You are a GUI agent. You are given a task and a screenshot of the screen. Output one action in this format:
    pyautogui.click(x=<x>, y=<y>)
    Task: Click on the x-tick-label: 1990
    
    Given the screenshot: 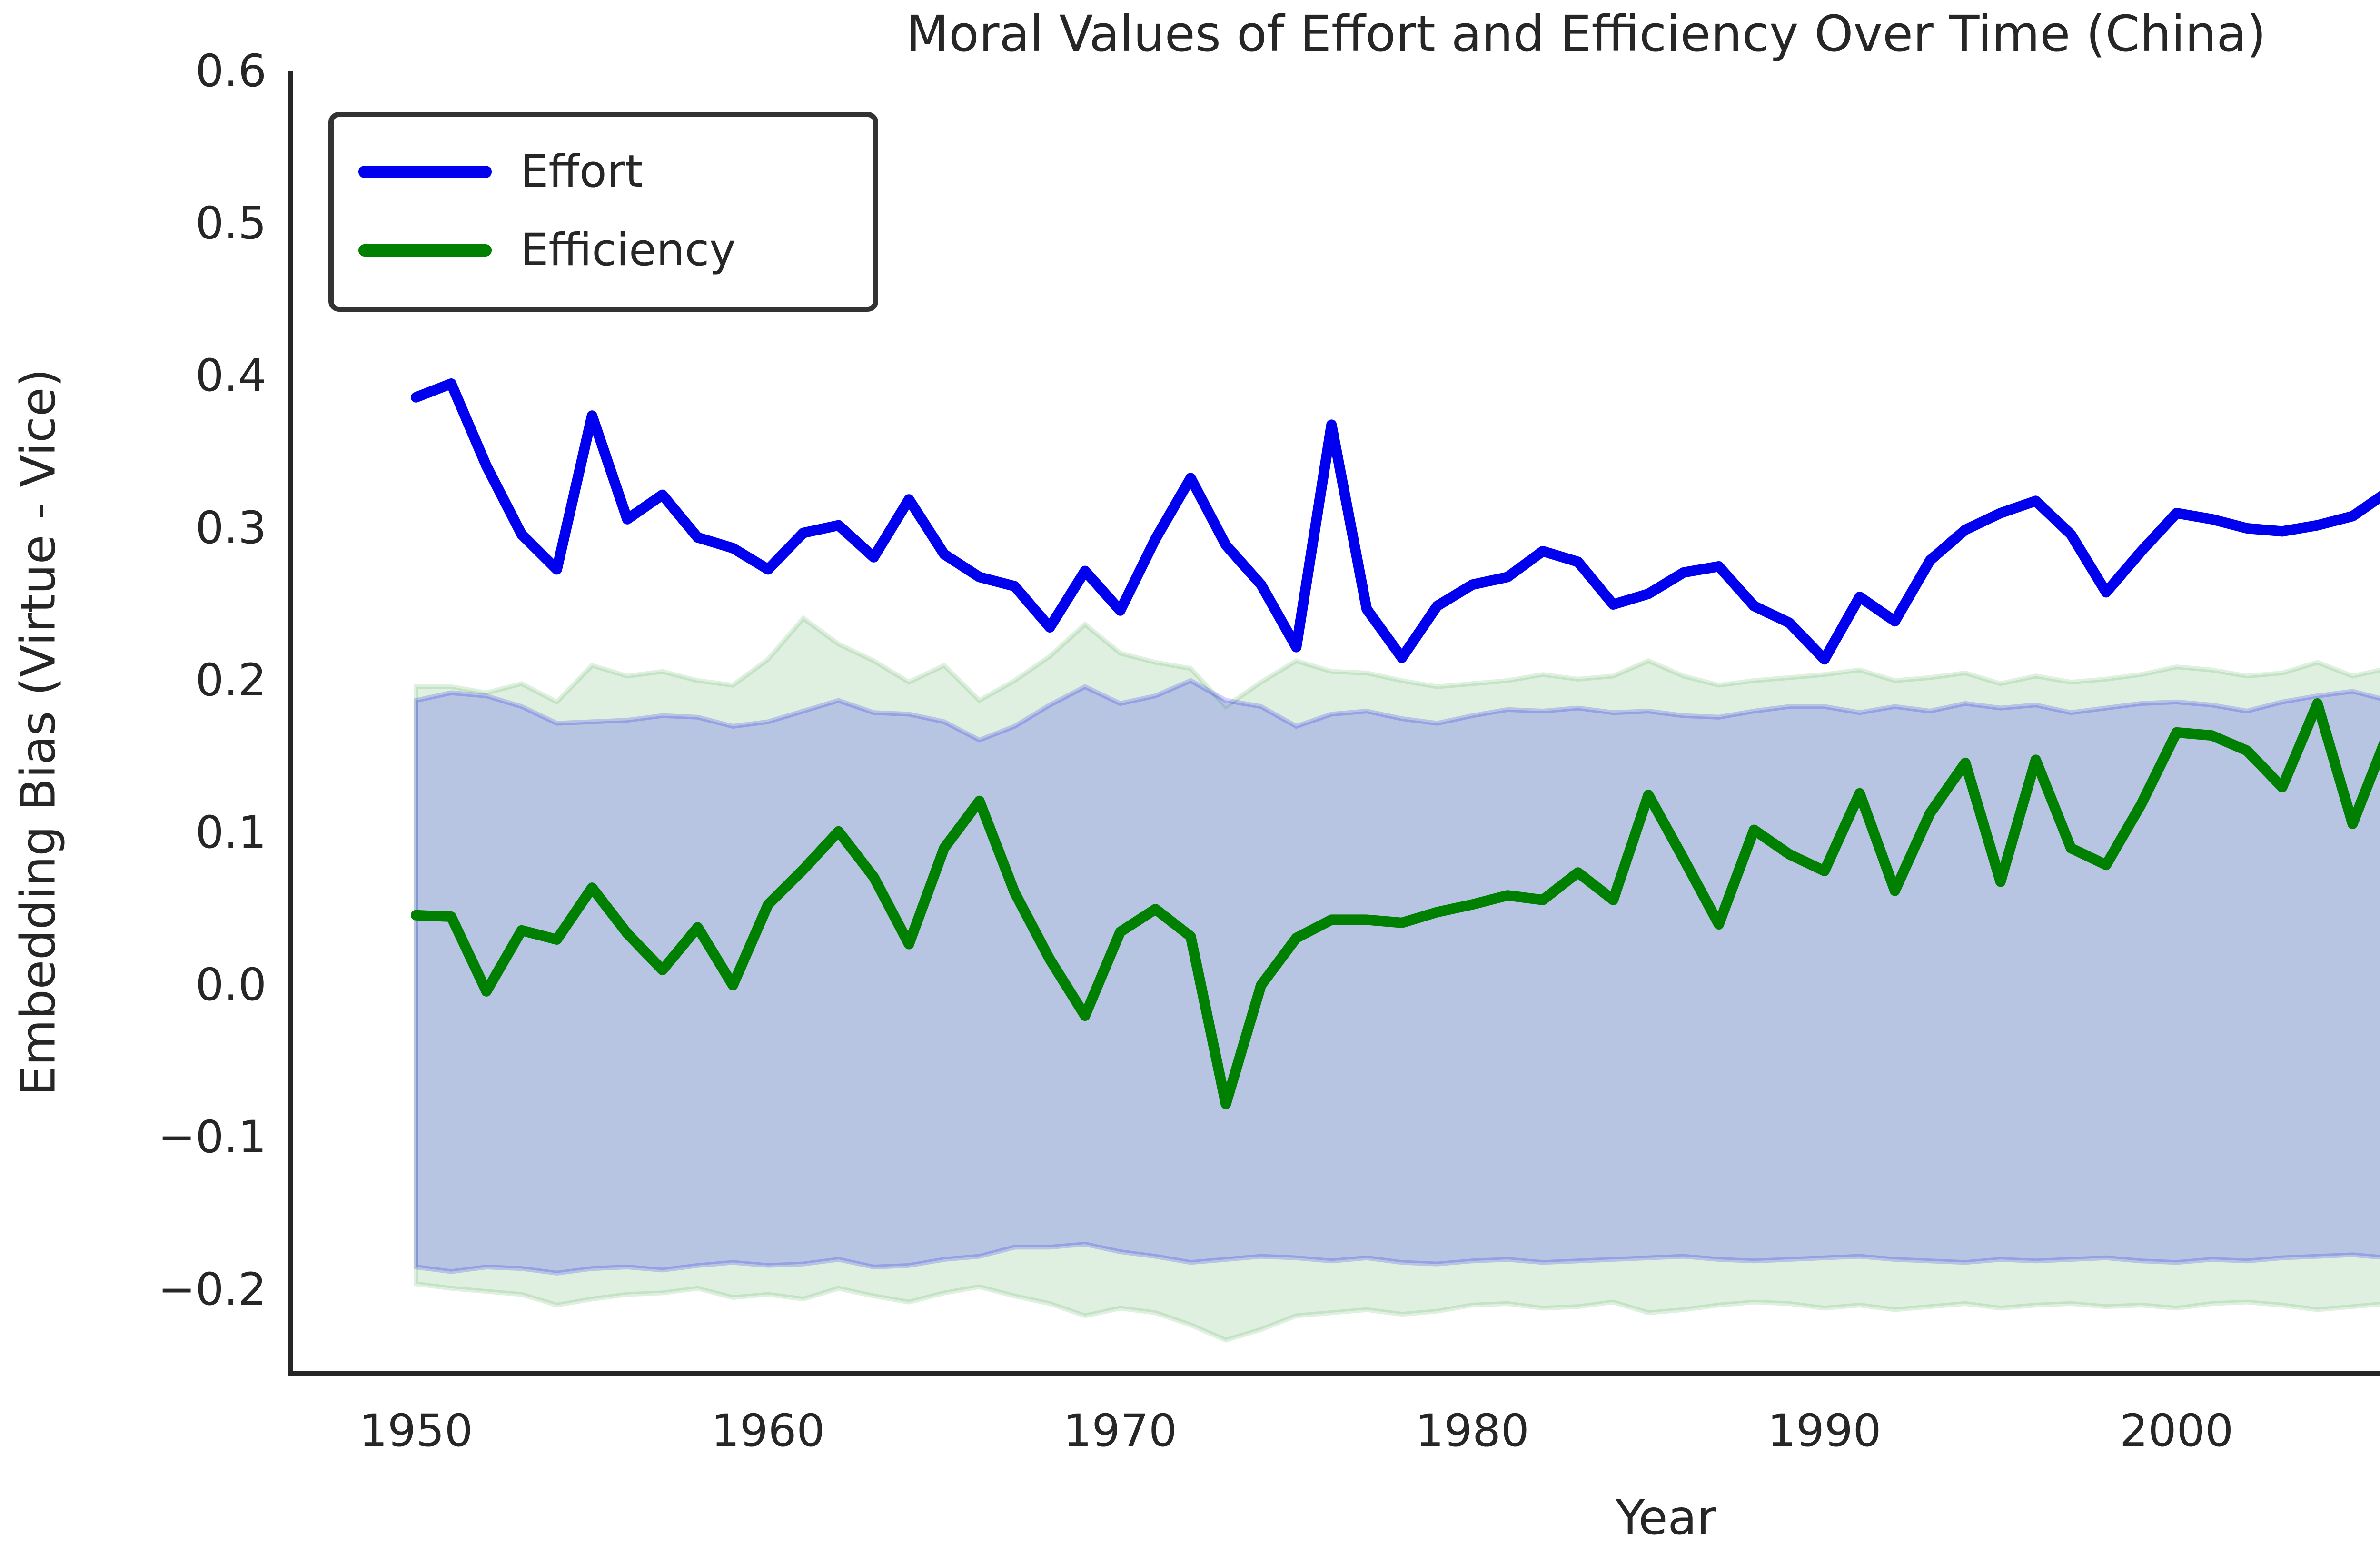 What is the action you would take?
    pyautogui.click(x=1824, y=1431)
    